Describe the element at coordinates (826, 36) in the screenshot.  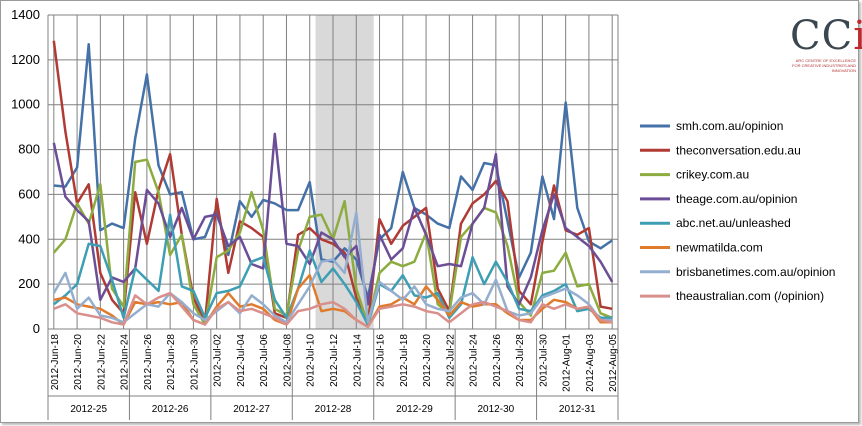
I see `logo-mark: CCi` at that location.